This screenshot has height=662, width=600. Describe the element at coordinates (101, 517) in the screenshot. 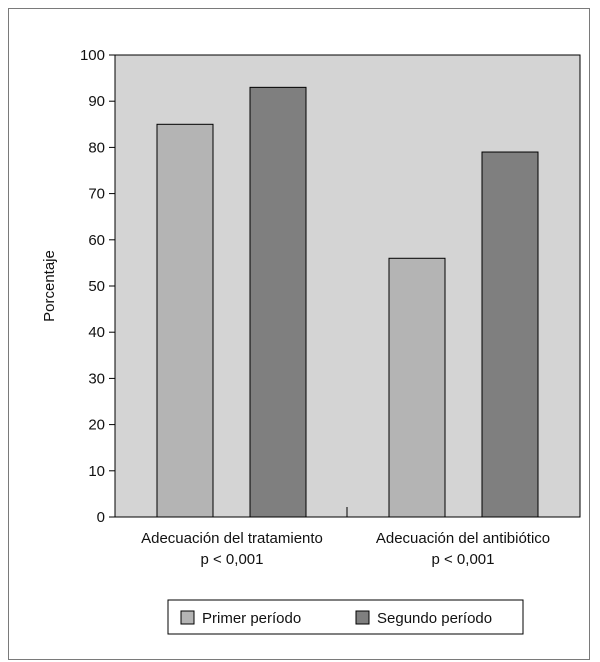

I see `y-tick-label: 0` at that location.